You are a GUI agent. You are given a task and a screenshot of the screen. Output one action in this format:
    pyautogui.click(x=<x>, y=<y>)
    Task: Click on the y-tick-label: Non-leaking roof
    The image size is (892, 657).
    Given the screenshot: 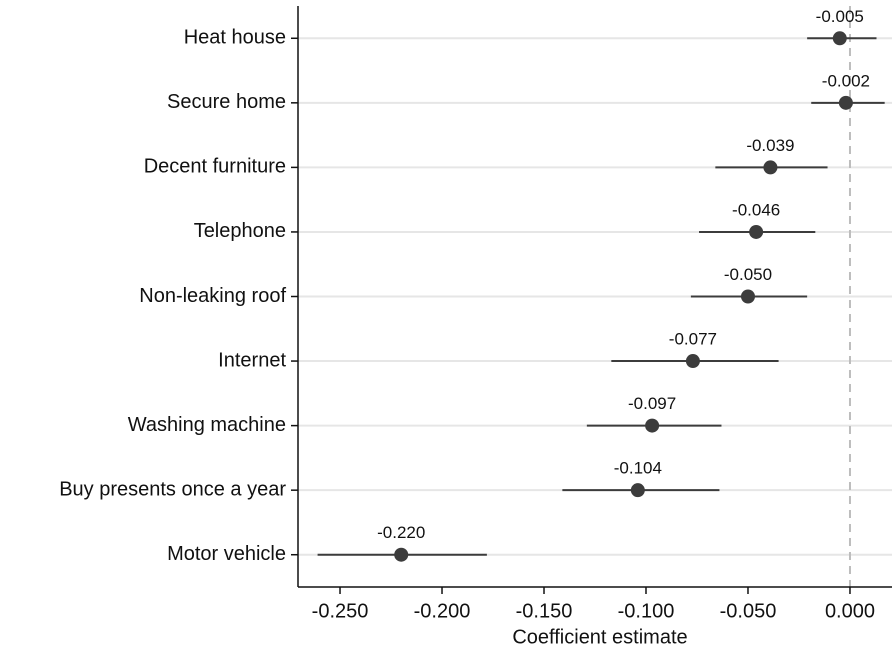 What is the action you would take?
    pyautogui.click(x=212, y=296)
    